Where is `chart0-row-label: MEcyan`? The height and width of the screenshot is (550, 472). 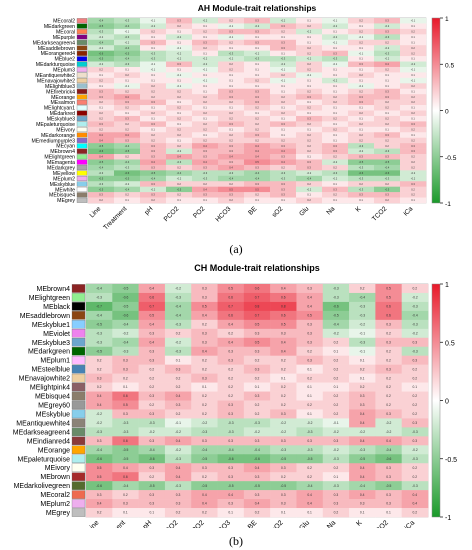 chart0-row-label: MEcyan is located at coordinates (65, 147).